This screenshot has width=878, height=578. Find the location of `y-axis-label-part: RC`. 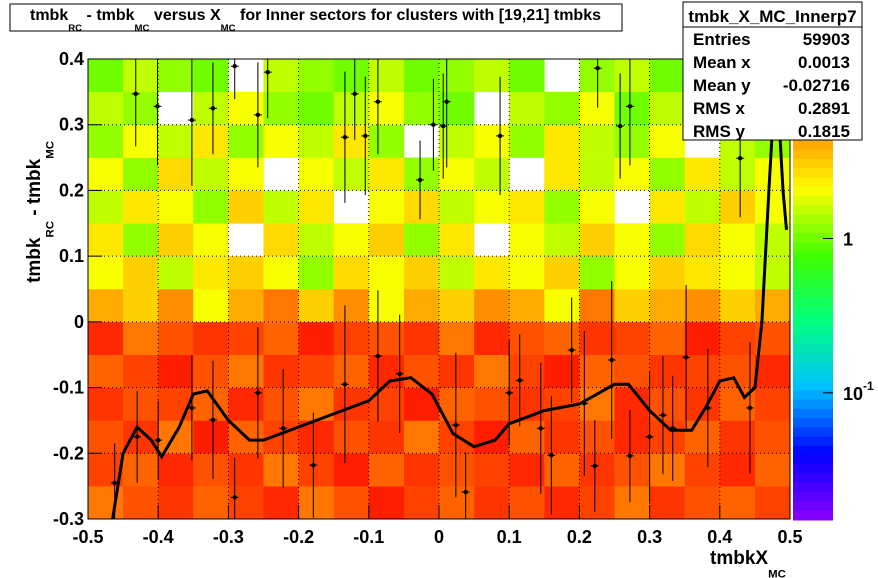

y-axis-label-part: RC is located at coordinates (50, 229).